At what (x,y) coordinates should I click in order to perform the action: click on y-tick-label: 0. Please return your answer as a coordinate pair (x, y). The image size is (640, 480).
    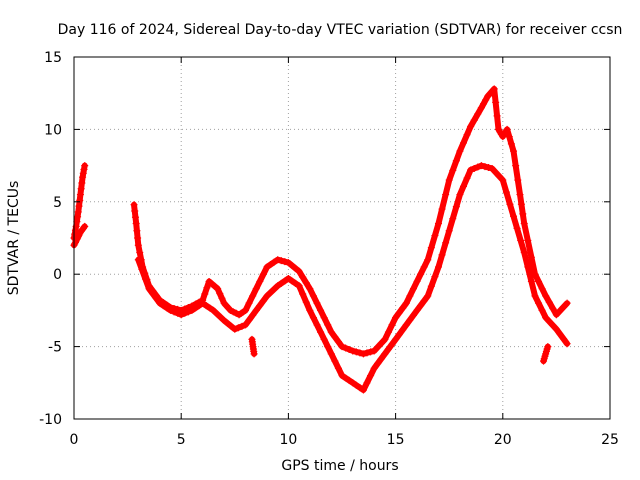
    Looking at the image, I should click on (57, 275).